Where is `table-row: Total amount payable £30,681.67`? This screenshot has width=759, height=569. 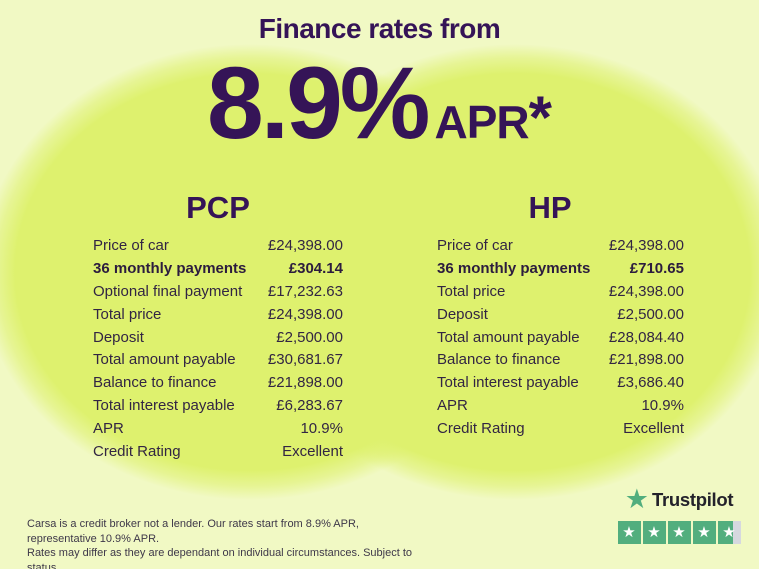 table-row: Total amount payable £30,681.67 is located at coordinates (218, 359).